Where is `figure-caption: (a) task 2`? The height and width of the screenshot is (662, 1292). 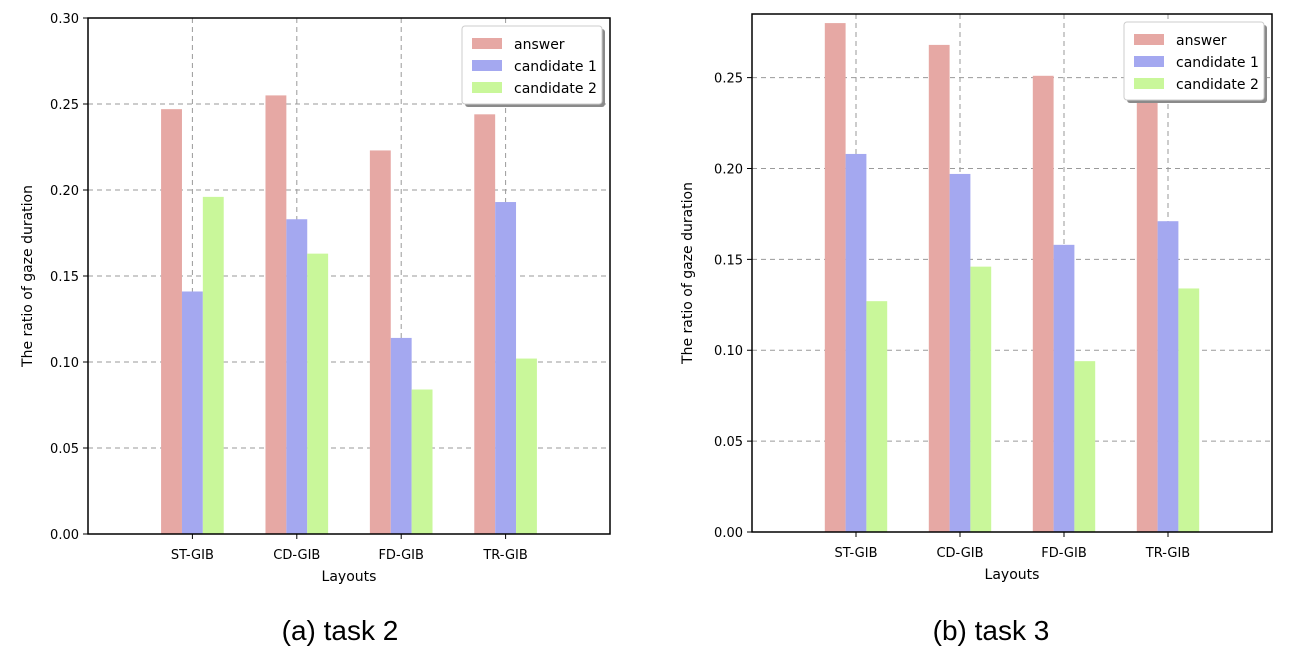 figure-caption: (a) task 2 is located at coordinates (340, 630).